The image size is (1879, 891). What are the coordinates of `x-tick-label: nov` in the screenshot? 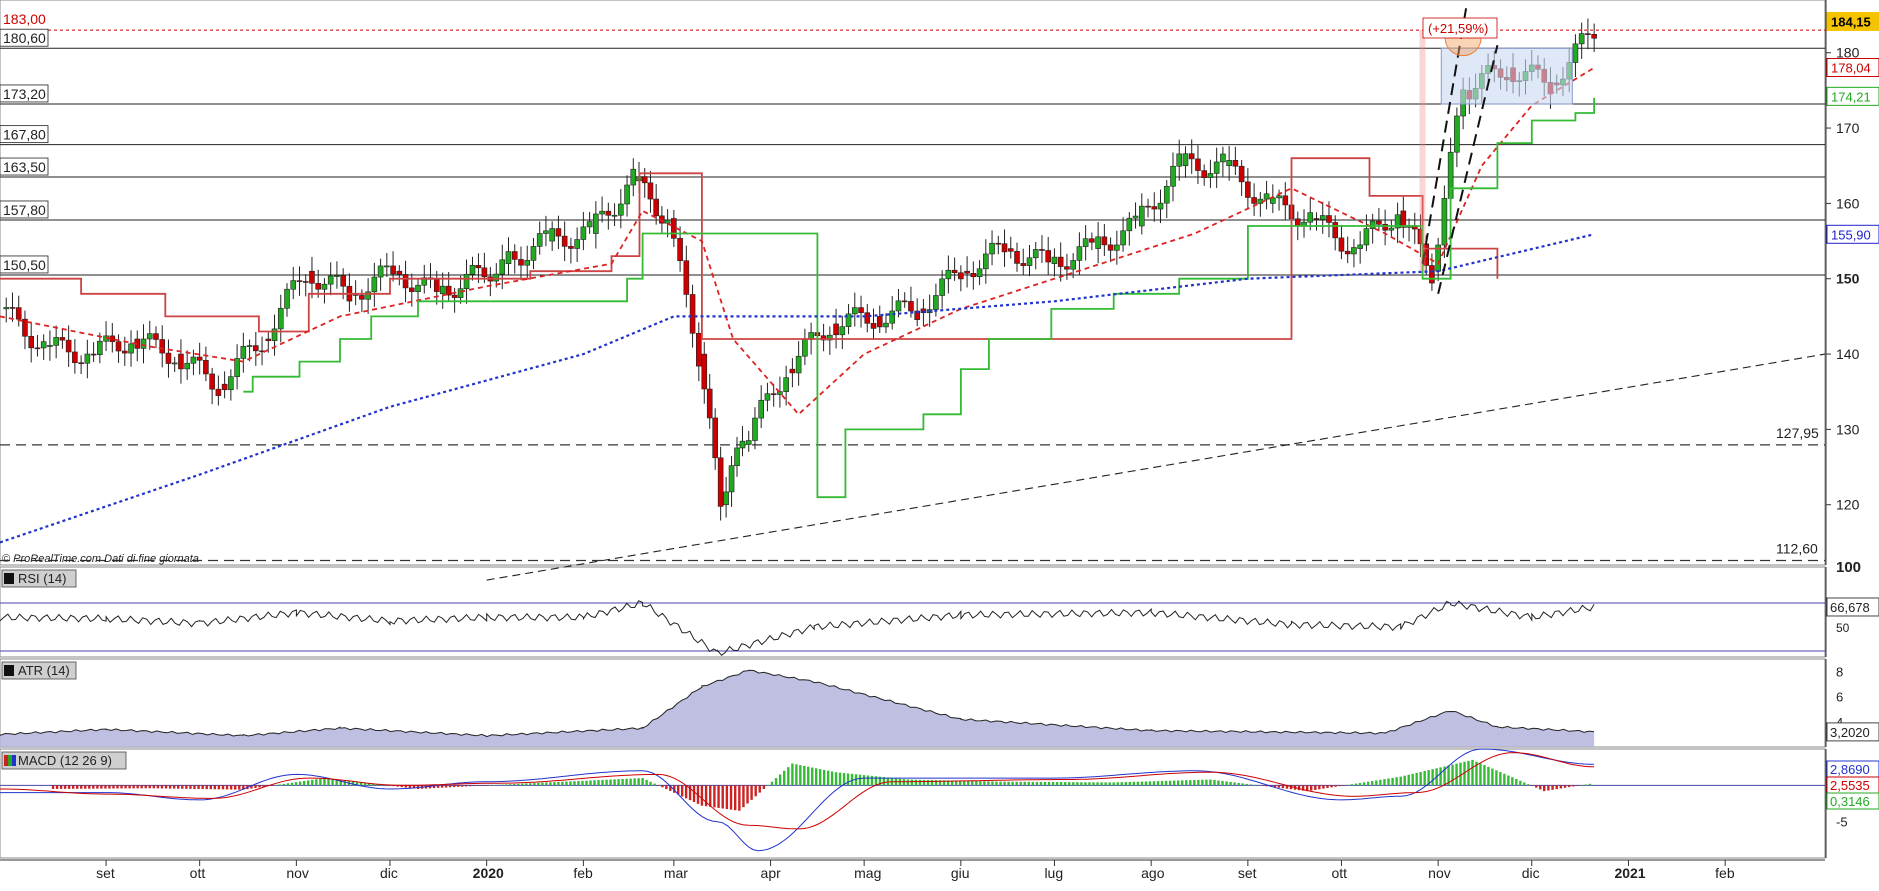 It's located at (1439, 873).